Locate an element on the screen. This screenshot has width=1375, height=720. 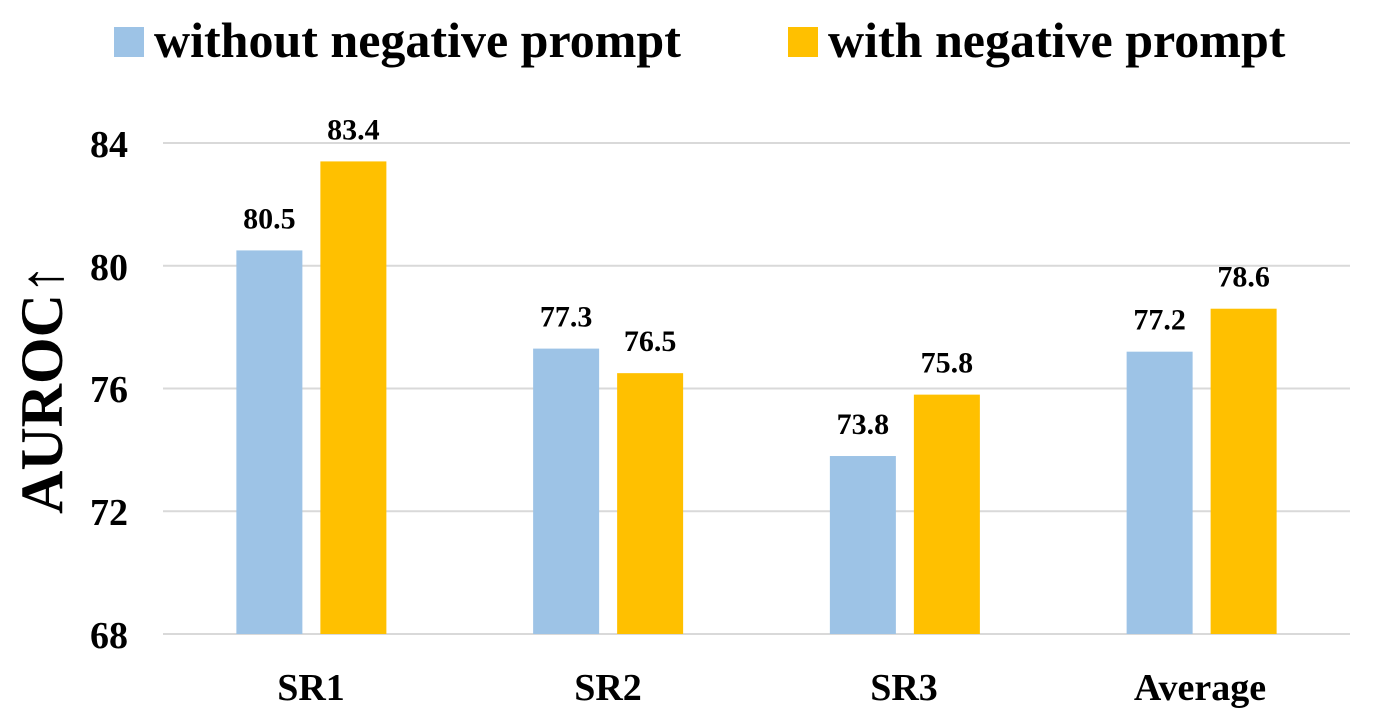
y-axis-ticks: 68 72 76 80 84 is located at coordinates (109, 390).